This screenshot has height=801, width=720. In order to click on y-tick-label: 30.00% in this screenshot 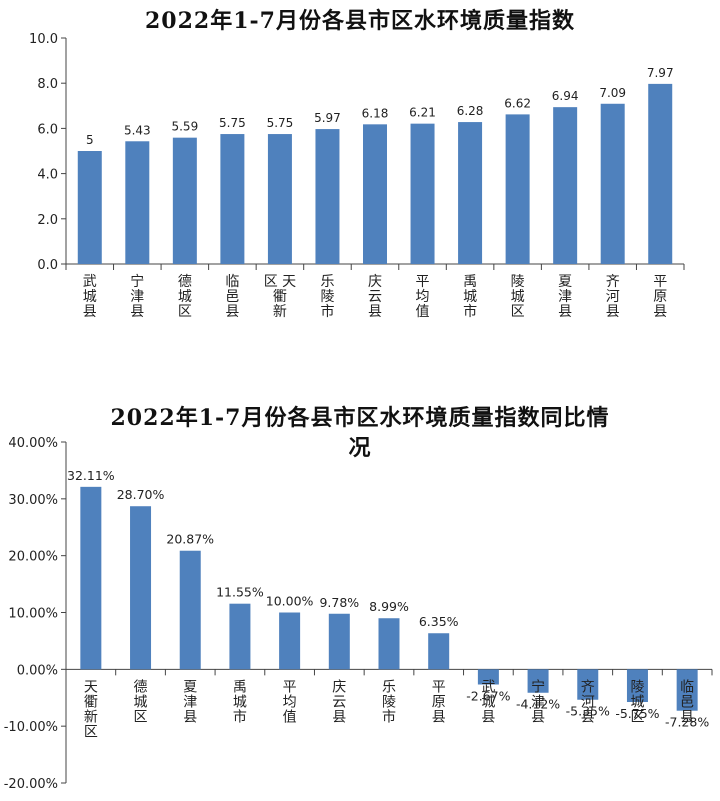, I will do `click(33, 500)`.